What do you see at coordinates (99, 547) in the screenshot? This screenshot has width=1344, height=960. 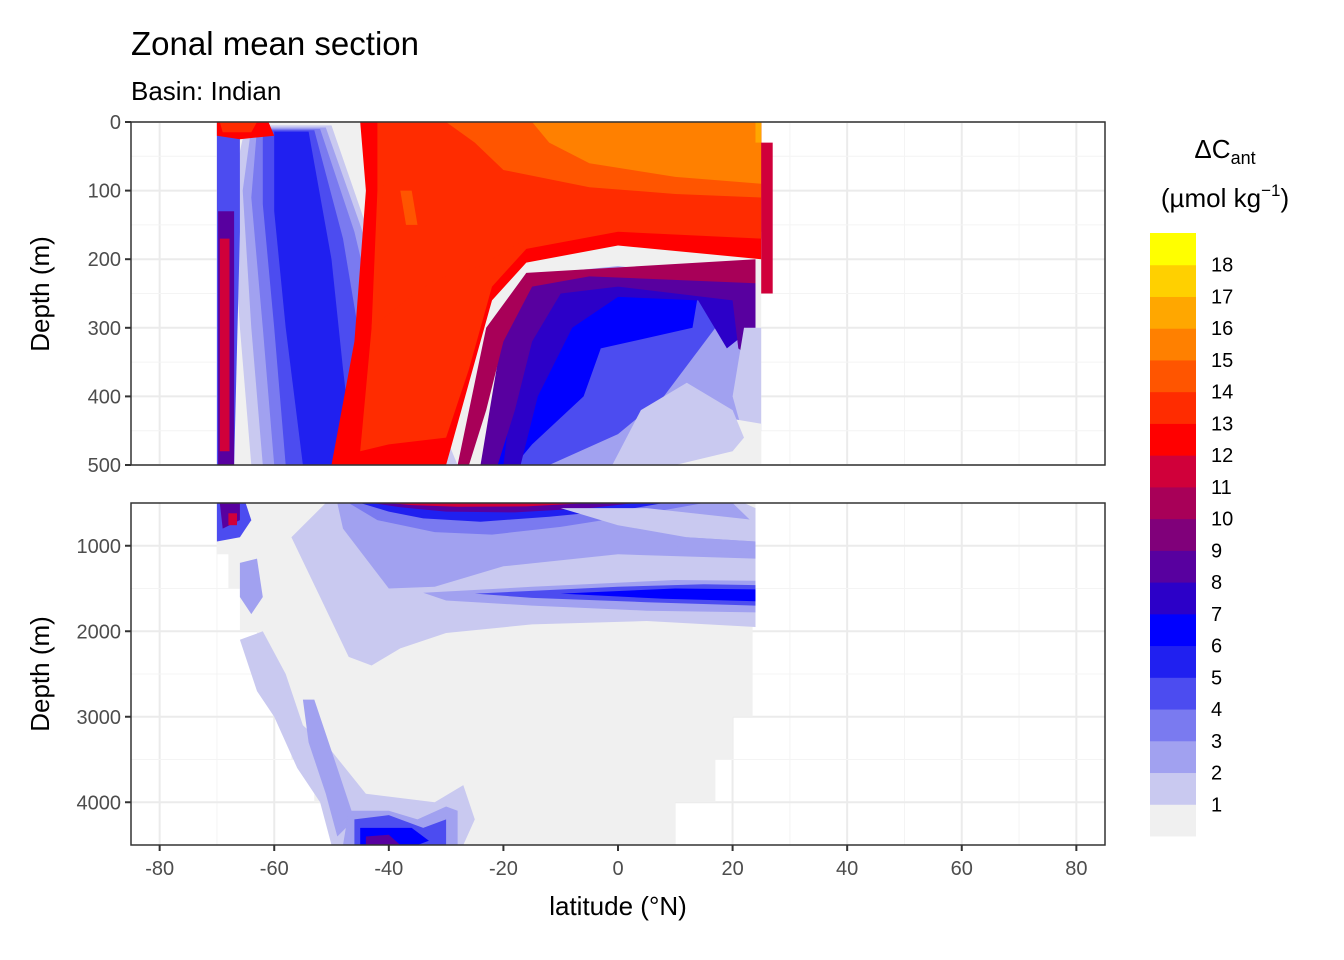 I see `y-tick-label: 1000` at bounding box center [99, 547].